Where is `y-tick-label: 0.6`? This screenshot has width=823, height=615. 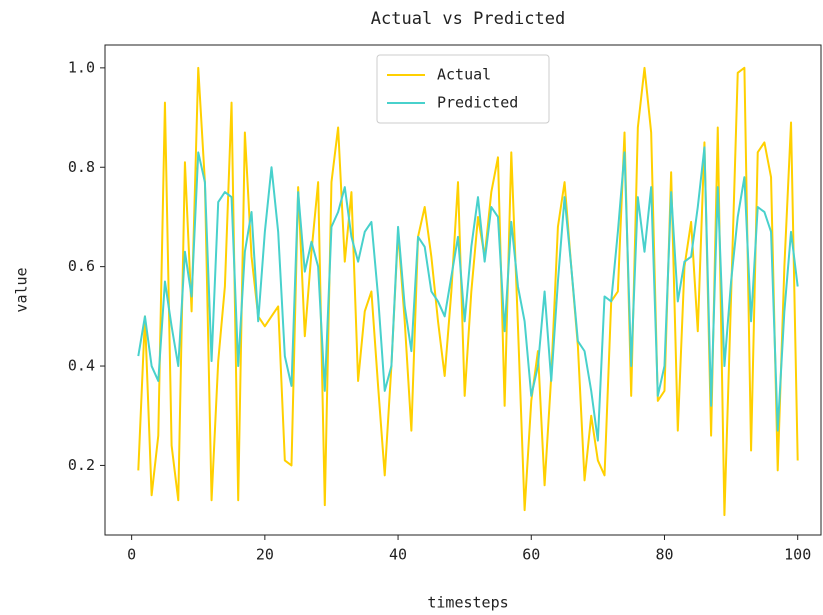
y-tick-label: 0.6 is located at coordinates (81, 266).